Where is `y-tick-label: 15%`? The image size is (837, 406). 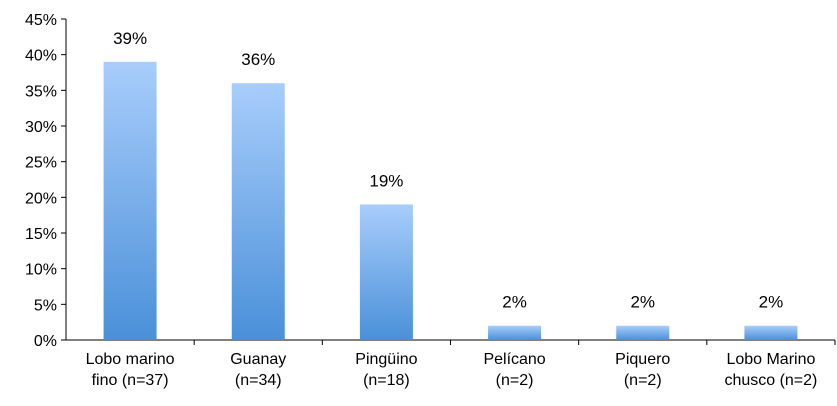 y-tick-label: 15% is located at coordinates (41, 234).